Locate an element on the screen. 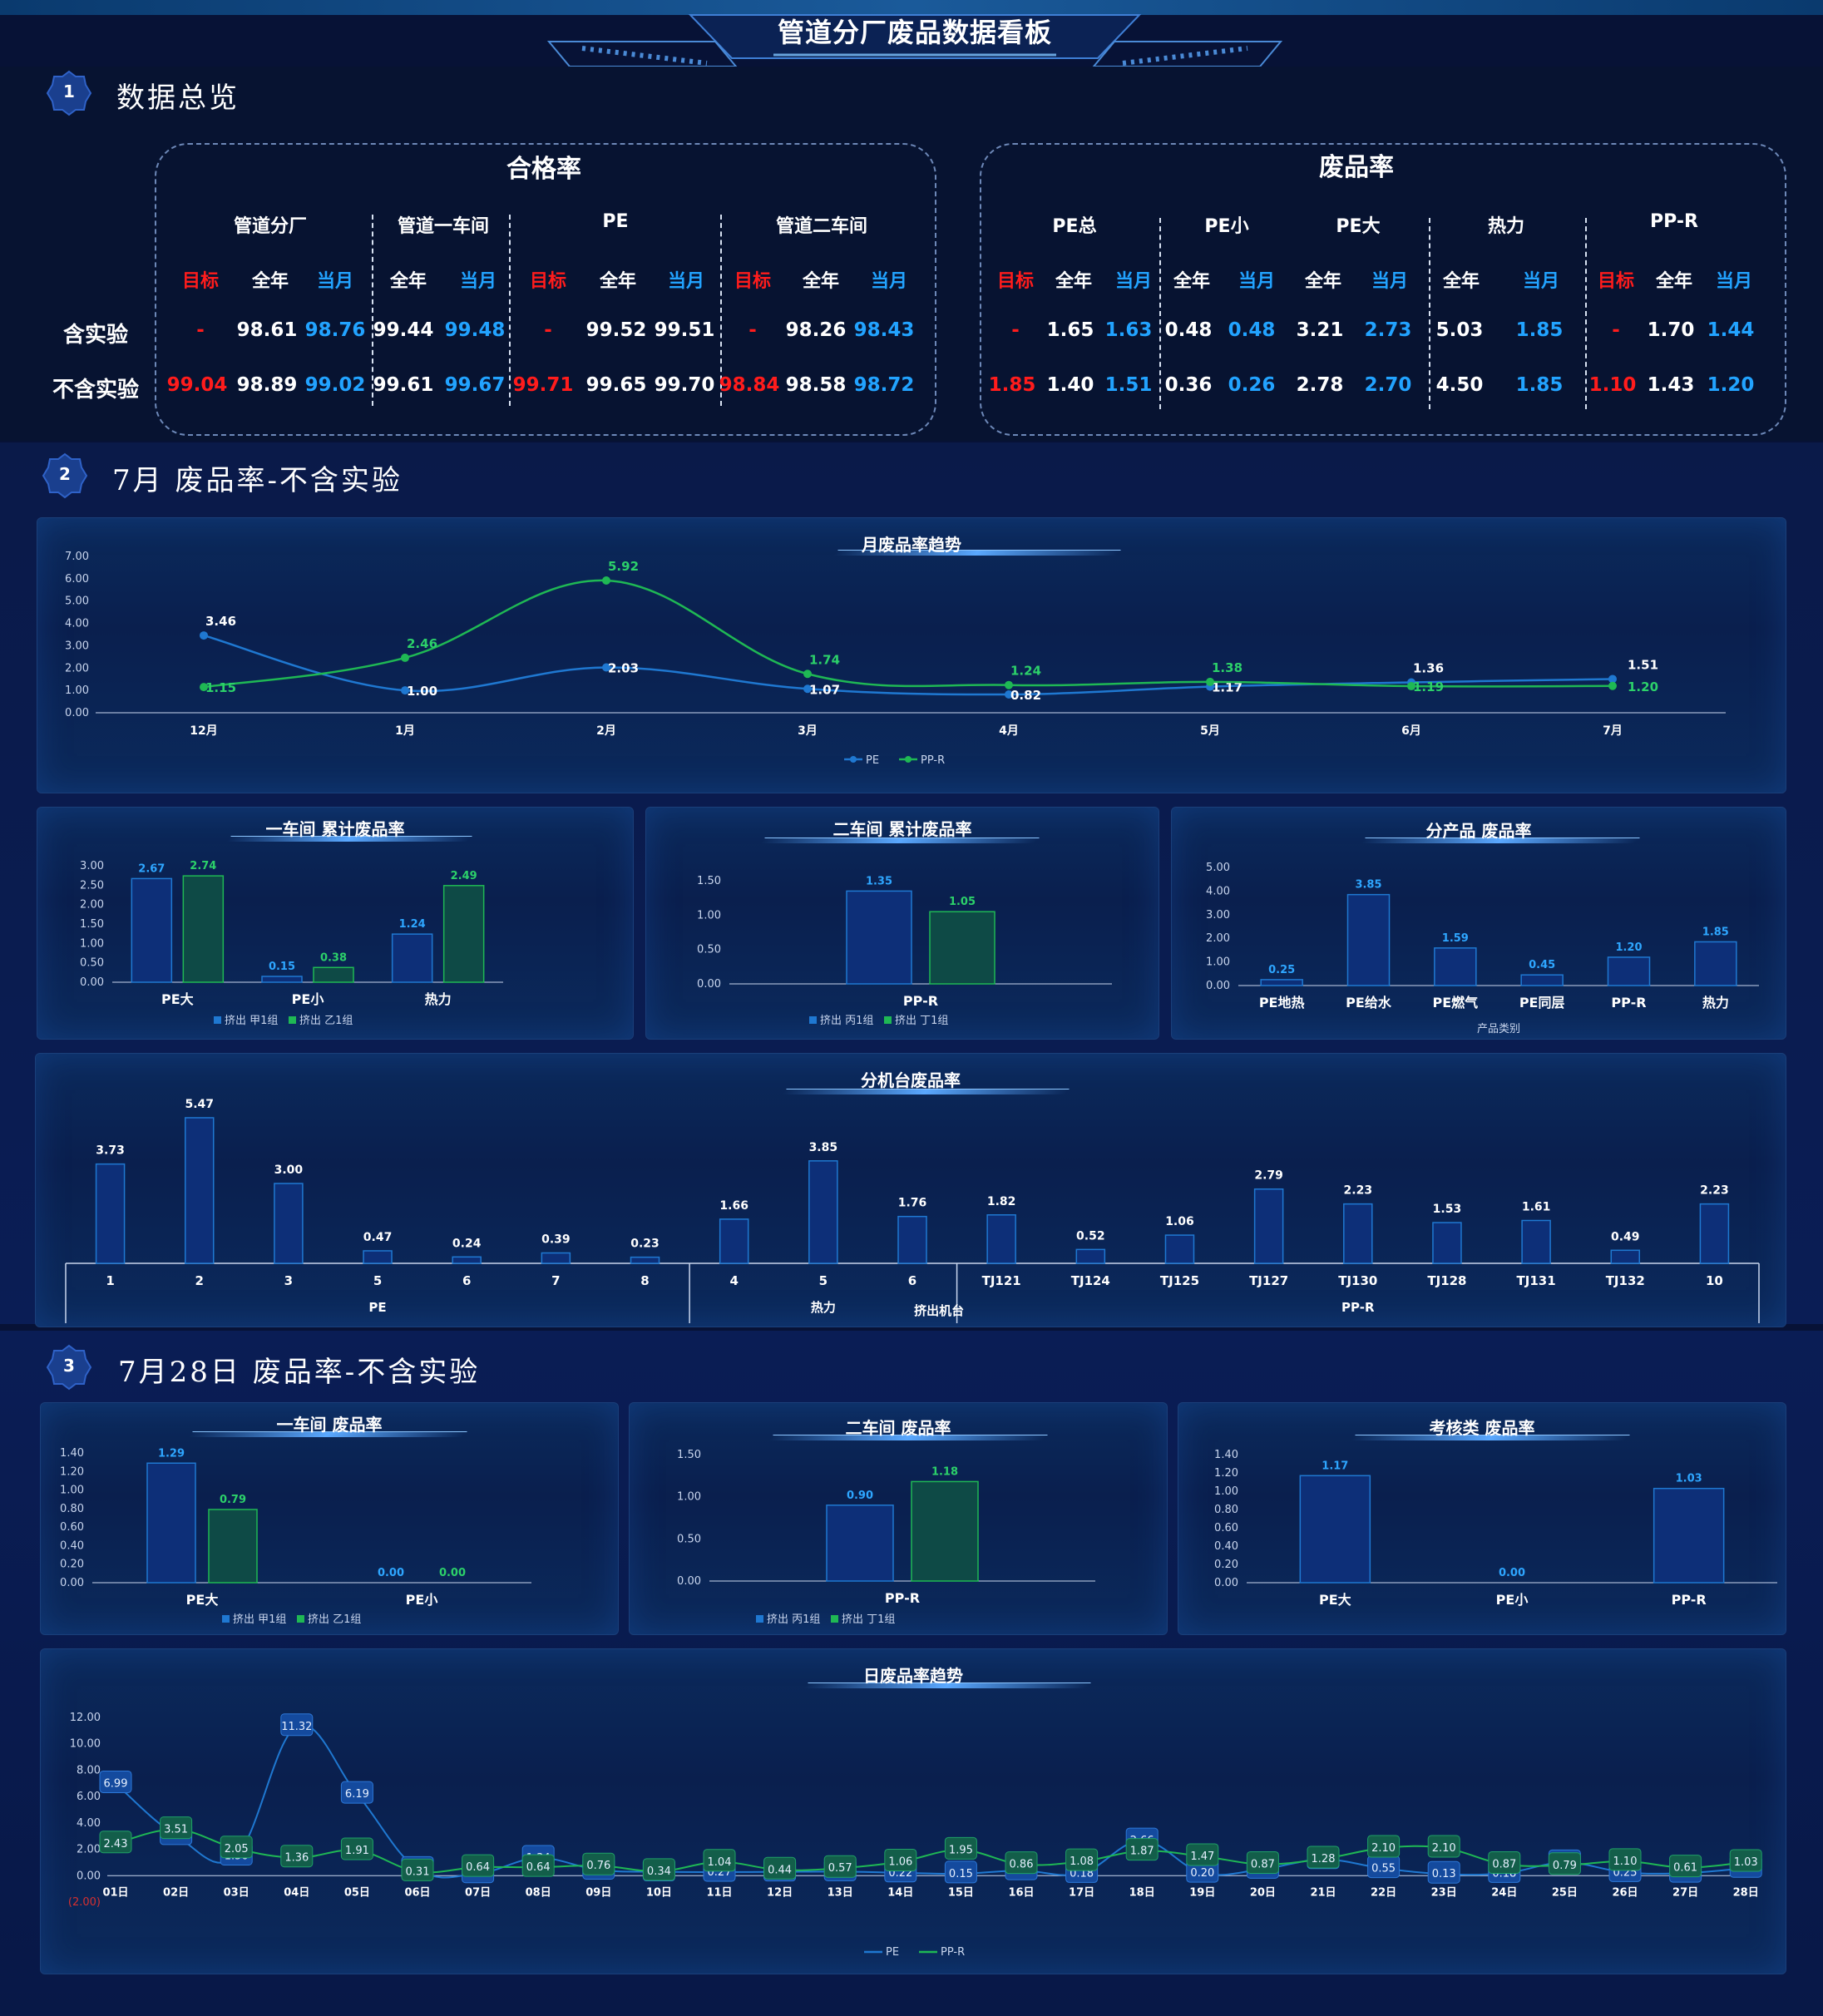  value: 3.21 is located at coordinates (1320, 330).